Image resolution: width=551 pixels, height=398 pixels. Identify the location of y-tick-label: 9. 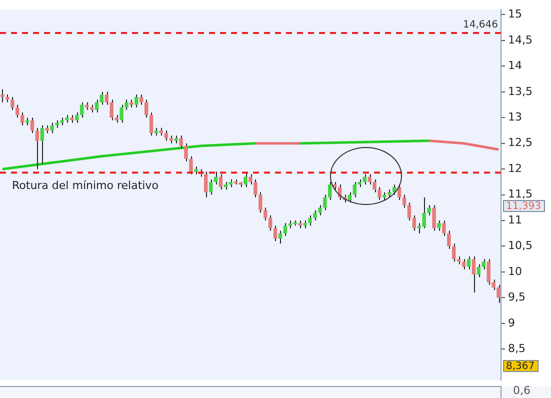
(511, 323).